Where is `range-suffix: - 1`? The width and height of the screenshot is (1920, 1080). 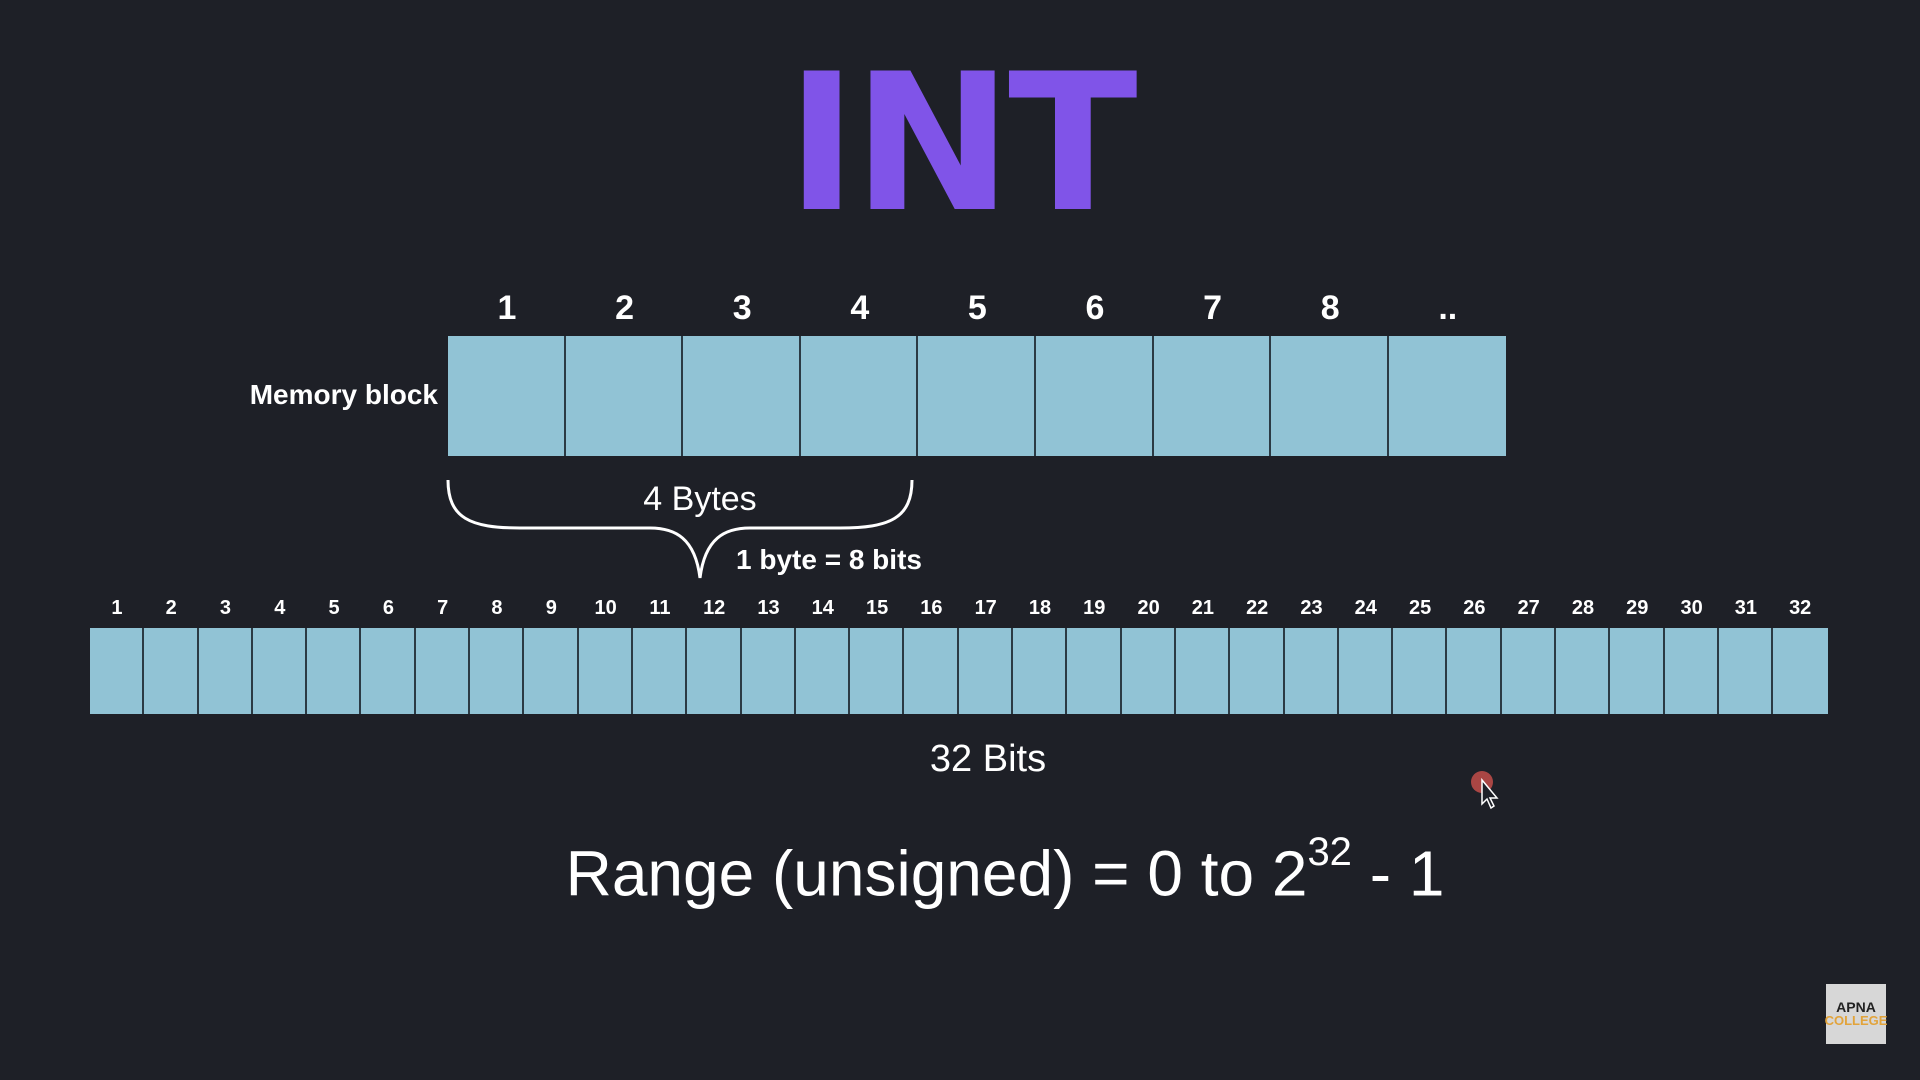
range-suffix: - 1 is located at coordinates (1398, 873).